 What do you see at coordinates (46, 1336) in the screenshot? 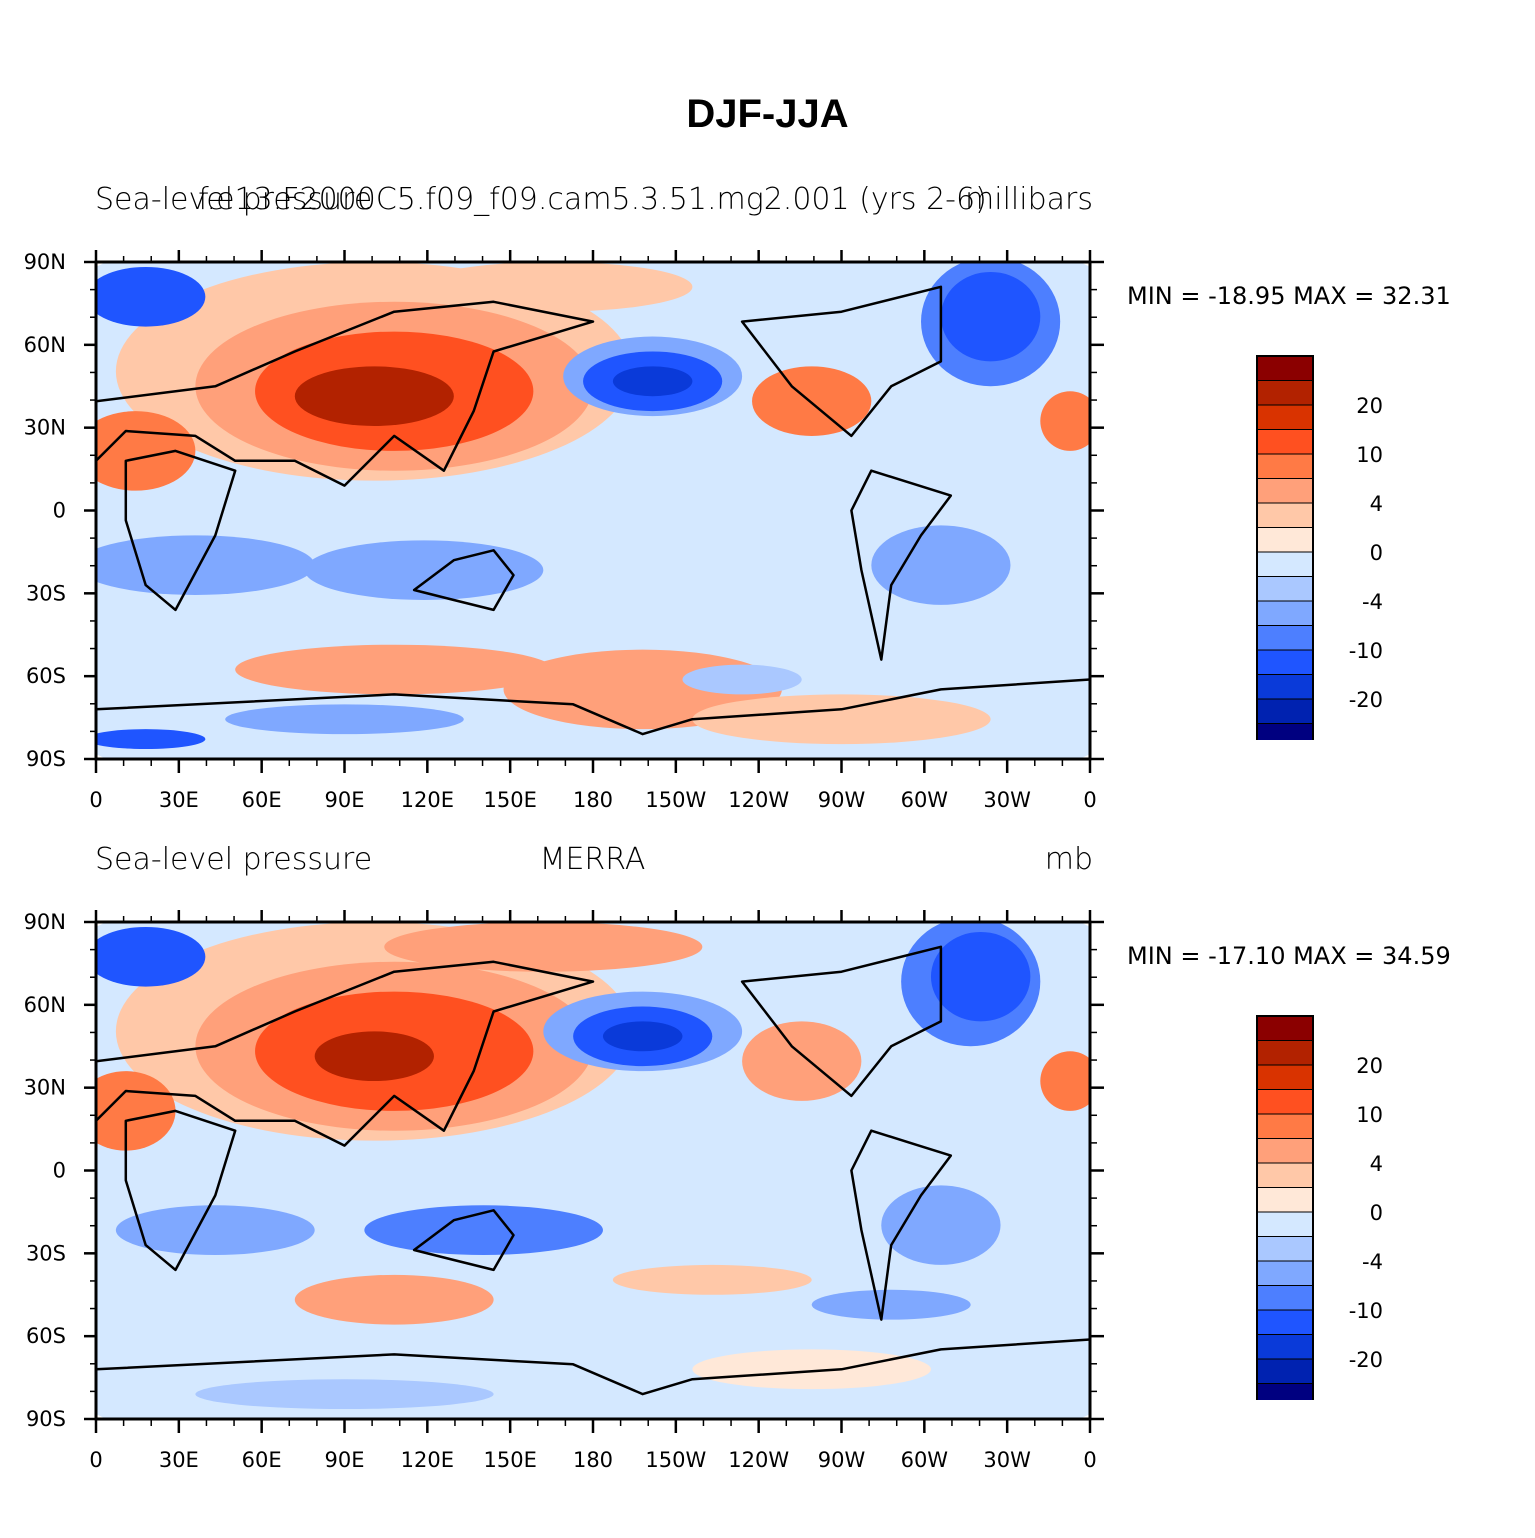
I see `y-tick-label: 60S` at bounding box center [46, 1336].